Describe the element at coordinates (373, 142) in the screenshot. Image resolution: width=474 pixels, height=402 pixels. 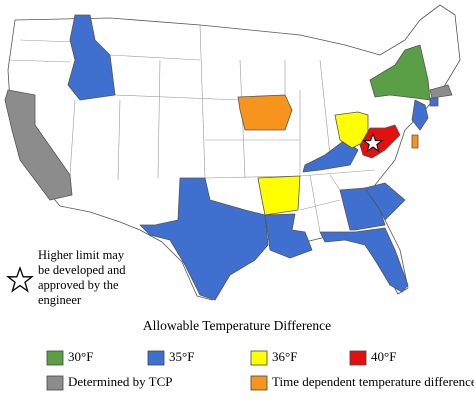
I see `star-marker` at that location.